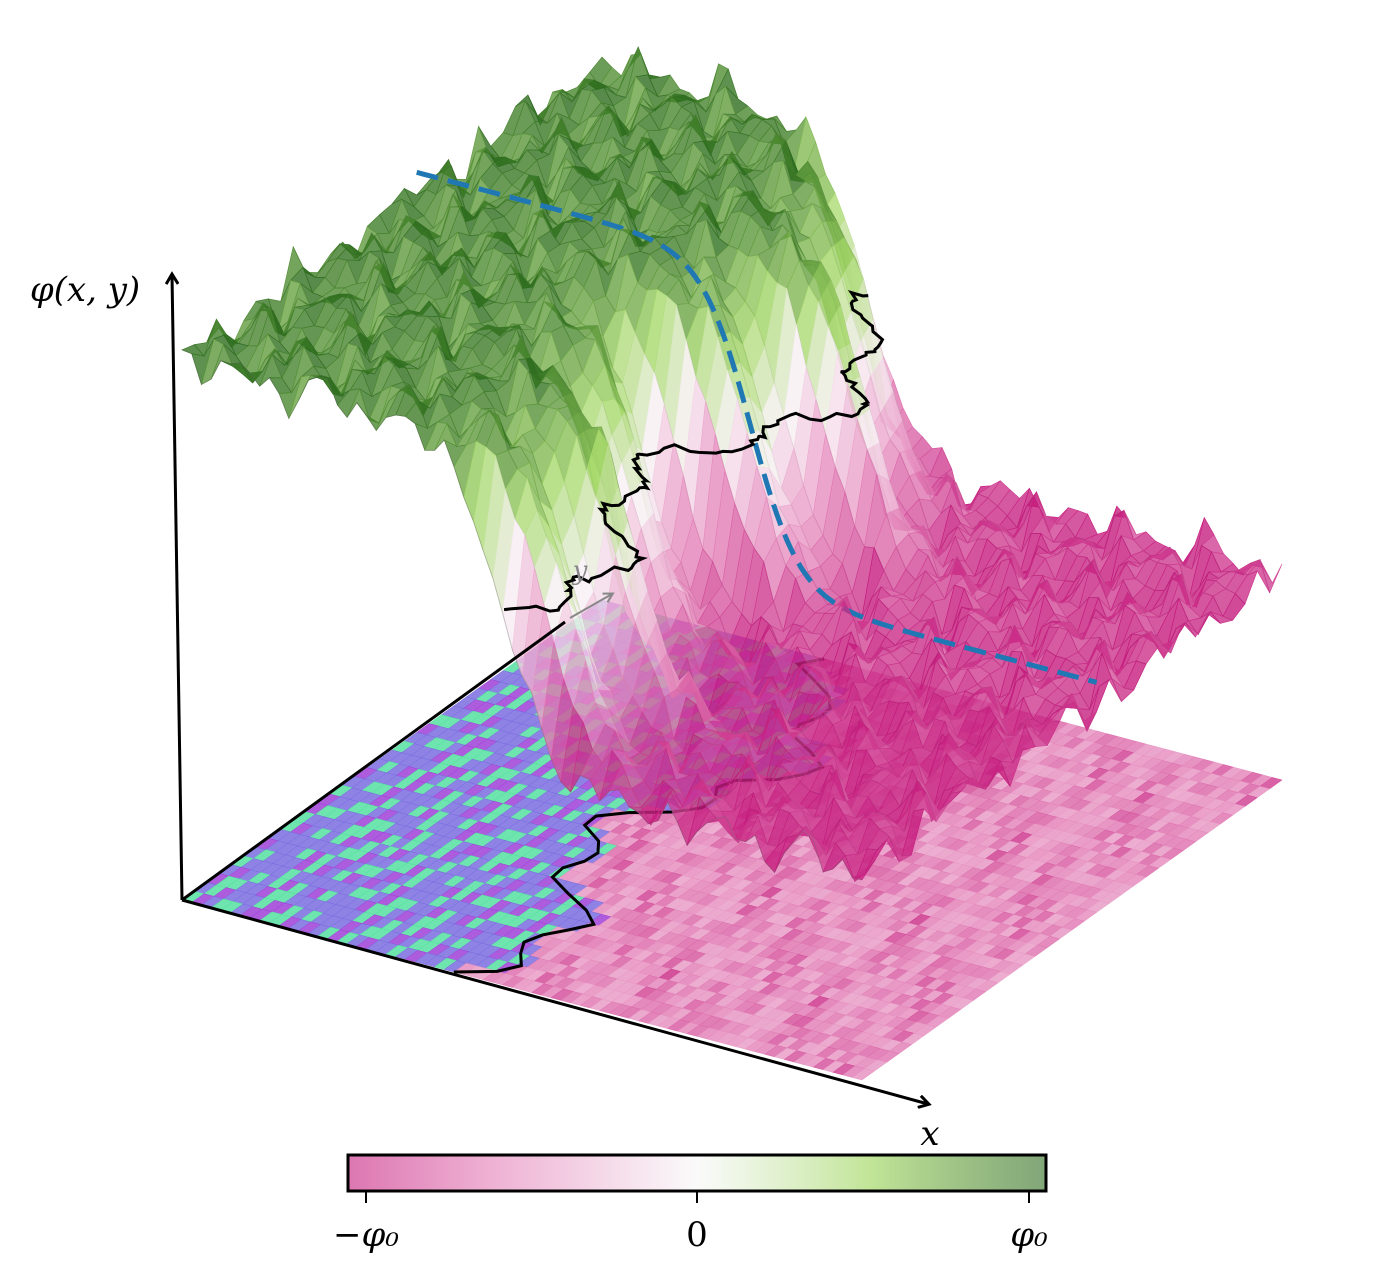  I want to click on x-axis-label: x, so click(929, 1134).